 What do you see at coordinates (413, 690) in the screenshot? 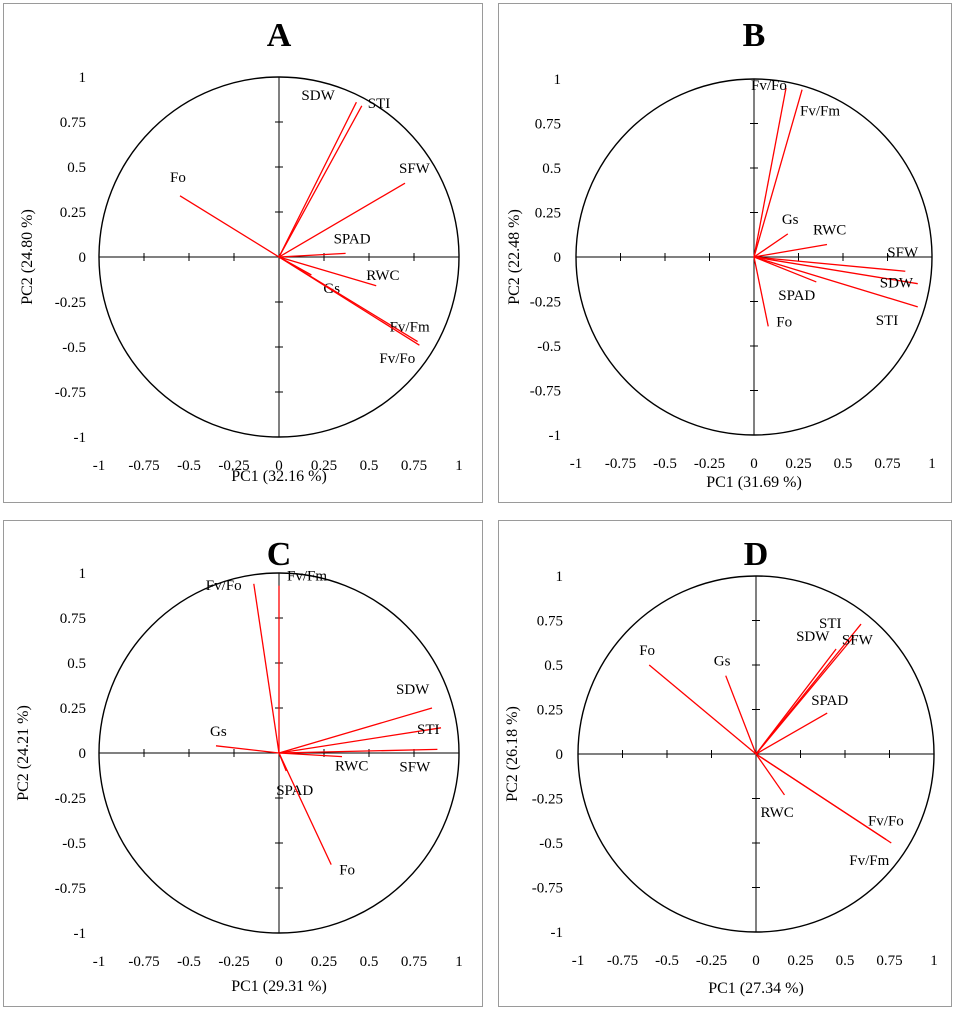
I see `panel-c-label-sdw: SDW` at bounding box center [413, 690].